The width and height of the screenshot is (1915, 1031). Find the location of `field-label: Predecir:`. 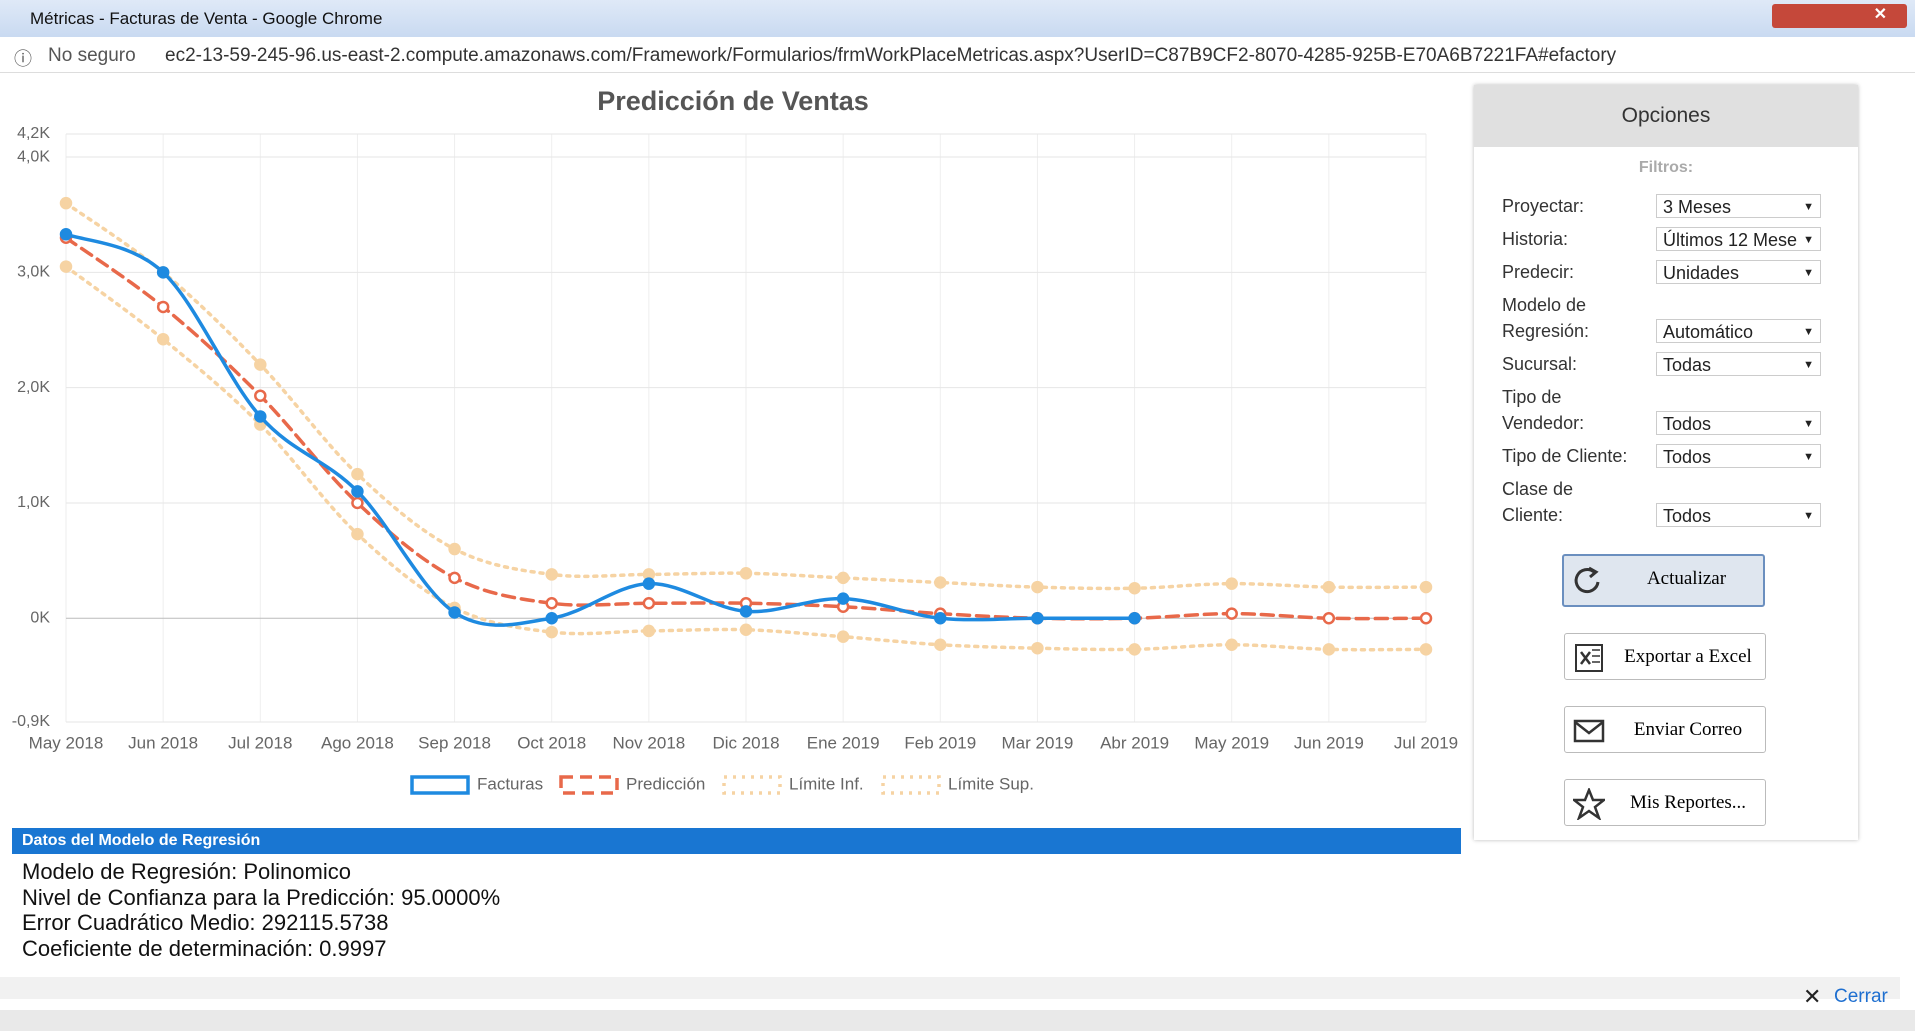

field-label: Predecir: is located at coordinates (1538, 272).